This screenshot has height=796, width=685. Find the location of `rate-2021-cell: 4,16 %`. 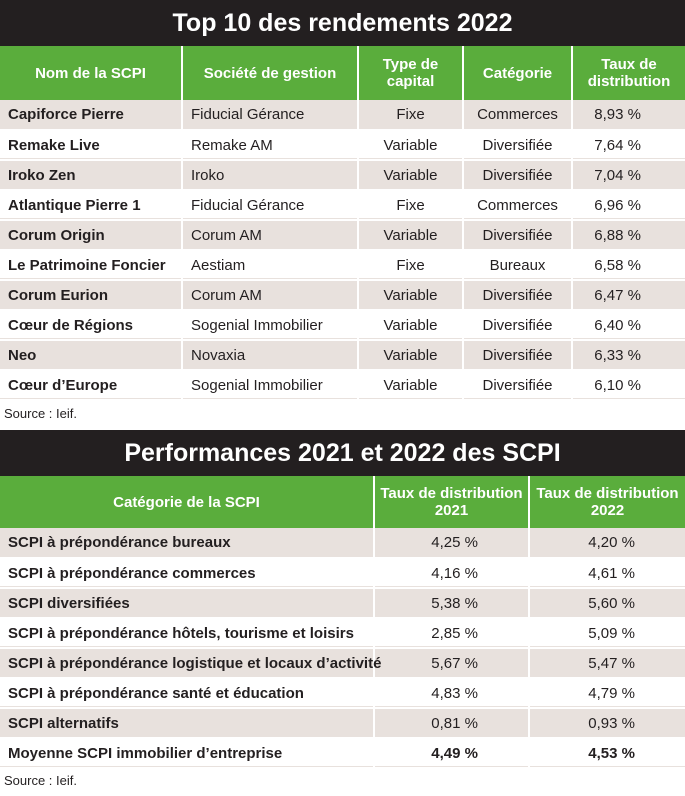

rate-2021-cell: 4,16 % is located at coordinates (452, 573).